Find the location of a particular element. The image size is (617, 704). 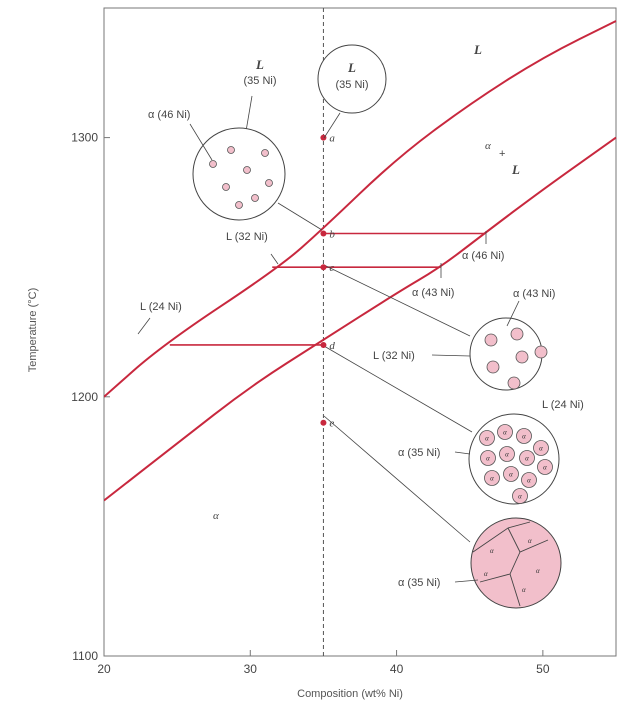

y-tick-label: 1200 is located at coordinates (84, 397).